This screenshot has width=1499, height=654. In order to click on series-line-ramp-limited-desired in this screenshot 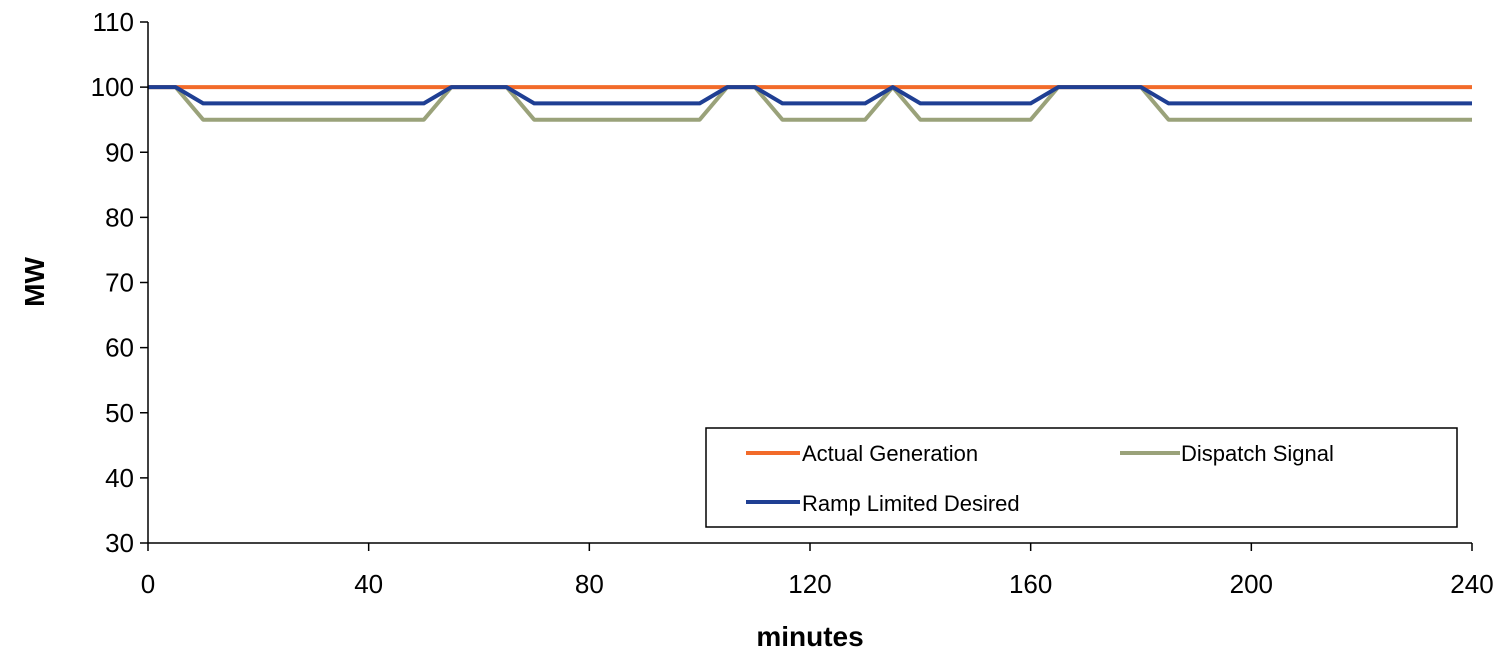, I will do `click(810, 95)`.